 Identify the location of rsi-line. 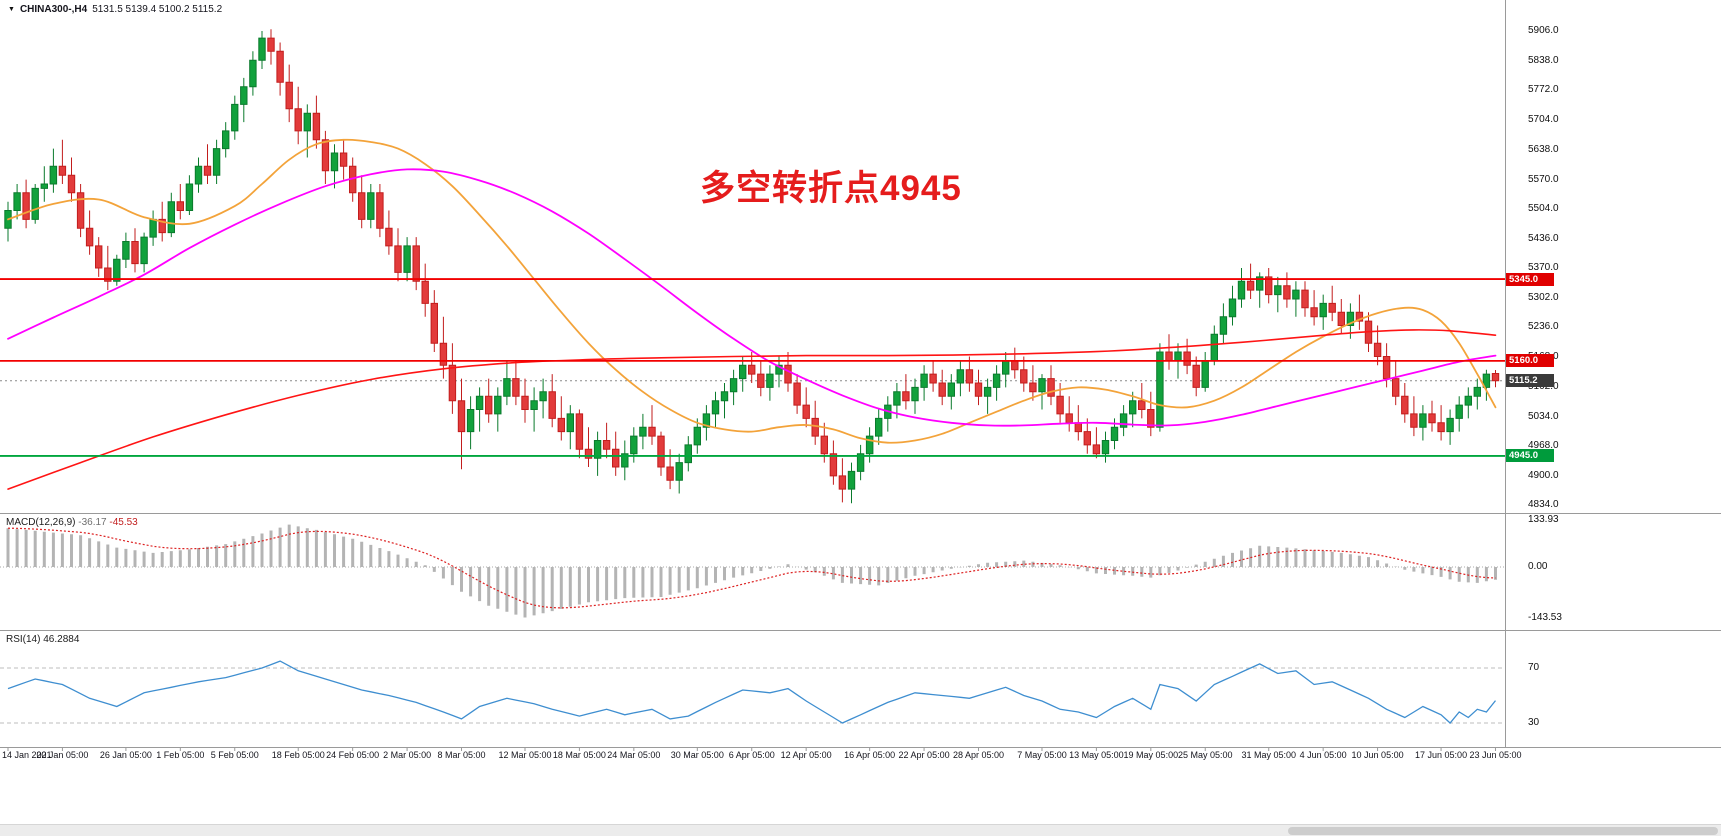
(752, 692).